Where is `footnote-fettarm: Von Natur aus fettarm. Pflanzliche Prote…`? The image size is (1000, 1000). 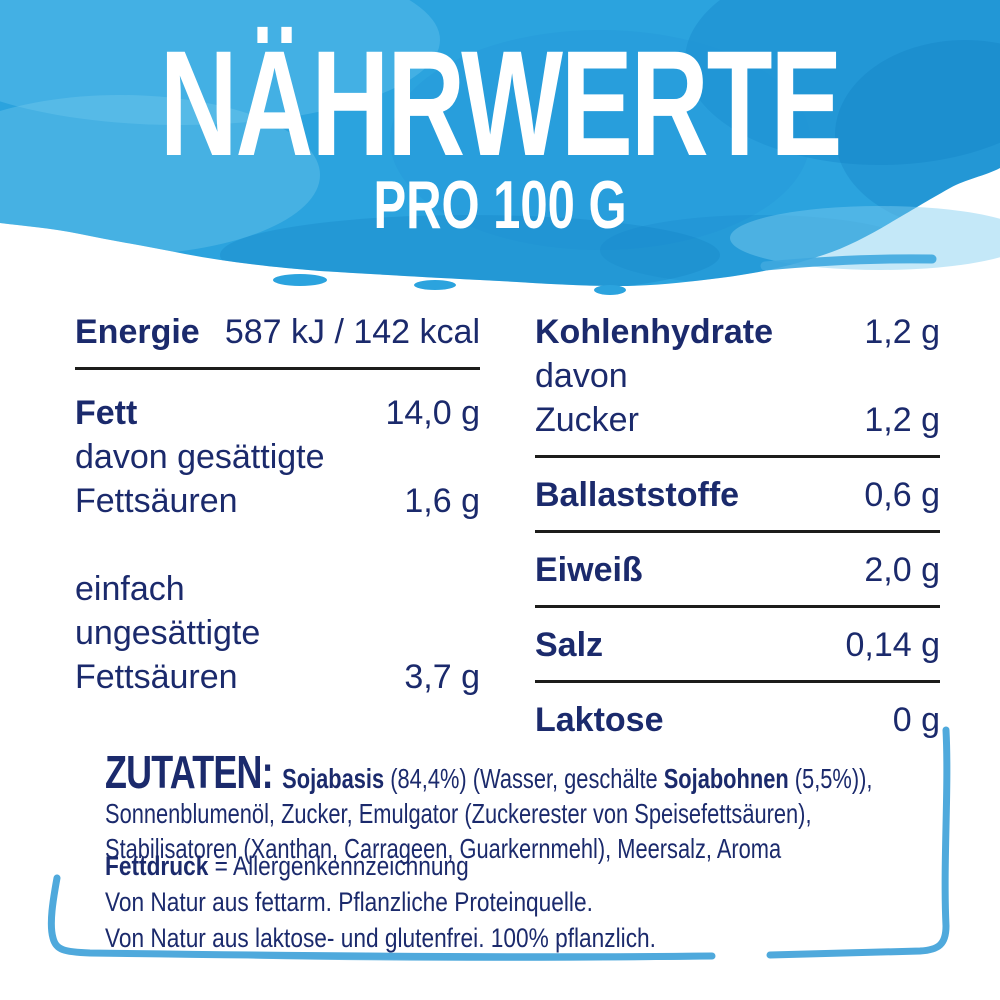 footnote-fettarm: Von Natur aus fettarm. Pflanzliche Prote… is located at coordinates (349, 902).